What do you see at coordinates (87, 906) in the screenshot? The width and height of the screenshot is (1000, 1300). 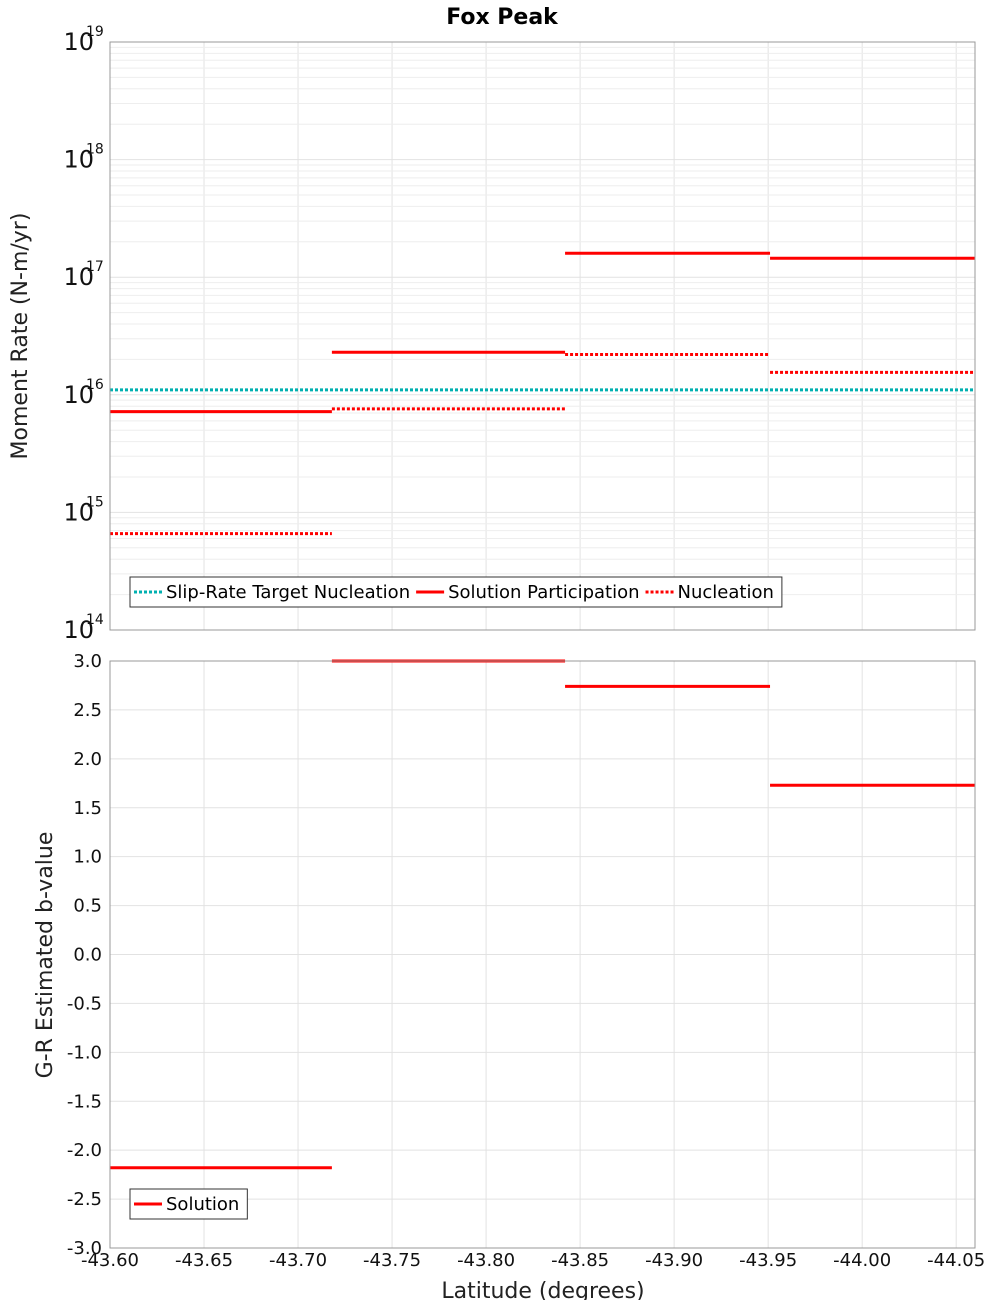 I see `bottom-y-tick-label: 0.5` at bounding box center [87, 906].